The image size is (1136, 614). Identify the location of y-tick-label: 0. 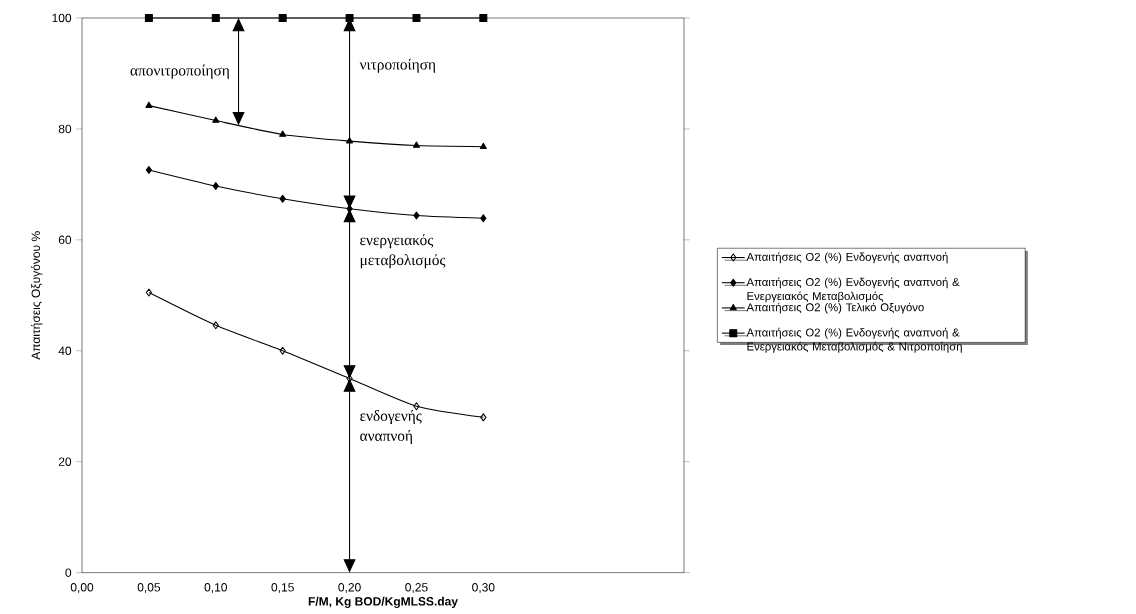
(68, 572).